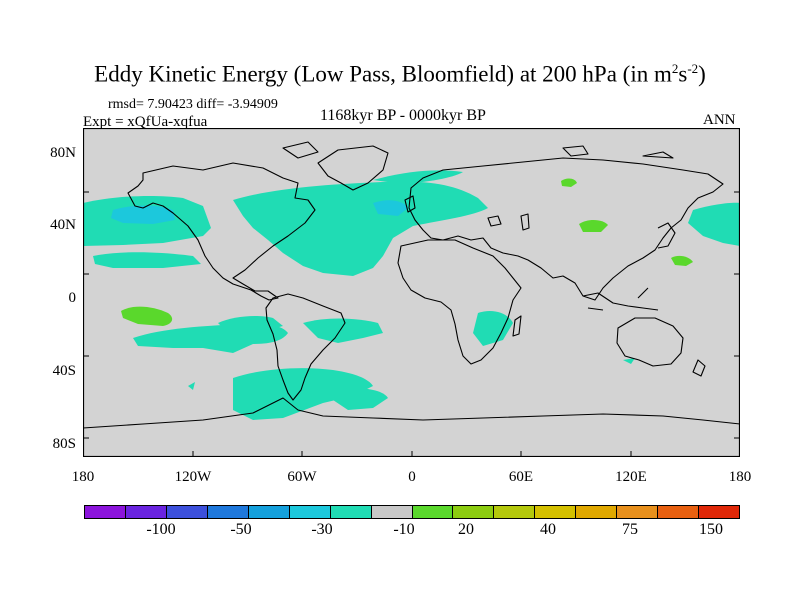  I want to click on colorbar-label: 40, so click(548, 529).